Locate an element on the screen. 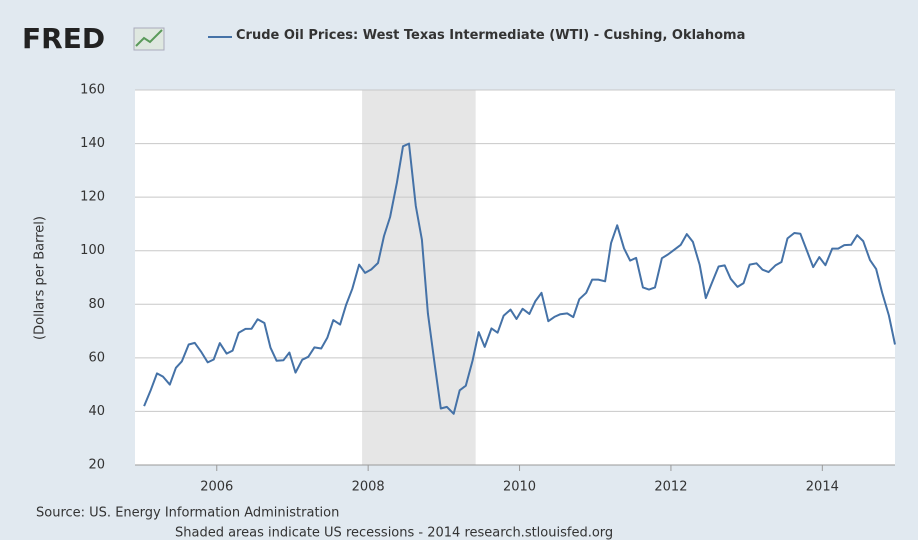  recession-band is located at coordinates (419, 277).